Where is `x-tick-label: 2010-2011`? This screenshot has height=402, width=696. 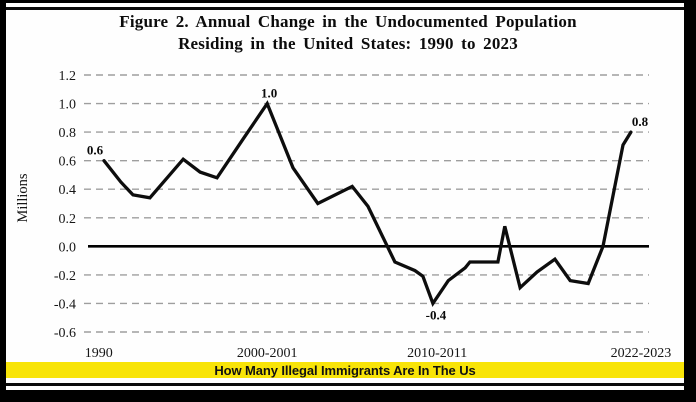
x-tick-label: 2010-2011 is located at coordinates (437, 353).